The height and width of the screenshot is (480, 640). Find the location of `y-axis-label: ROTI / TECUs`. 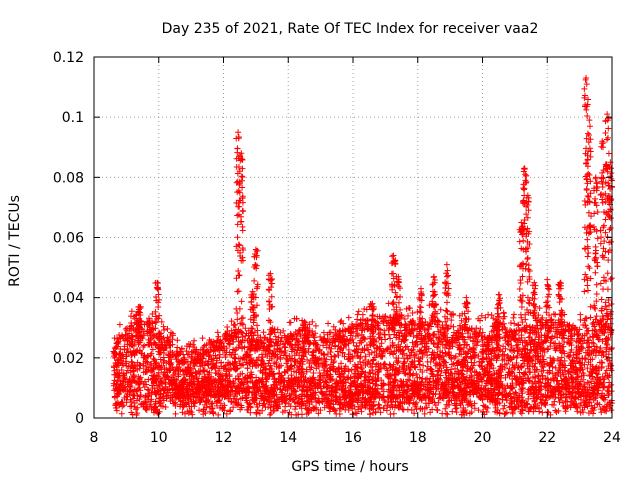

y-axis-label: ROTI / TECUs is located at coordinates (15, 241).